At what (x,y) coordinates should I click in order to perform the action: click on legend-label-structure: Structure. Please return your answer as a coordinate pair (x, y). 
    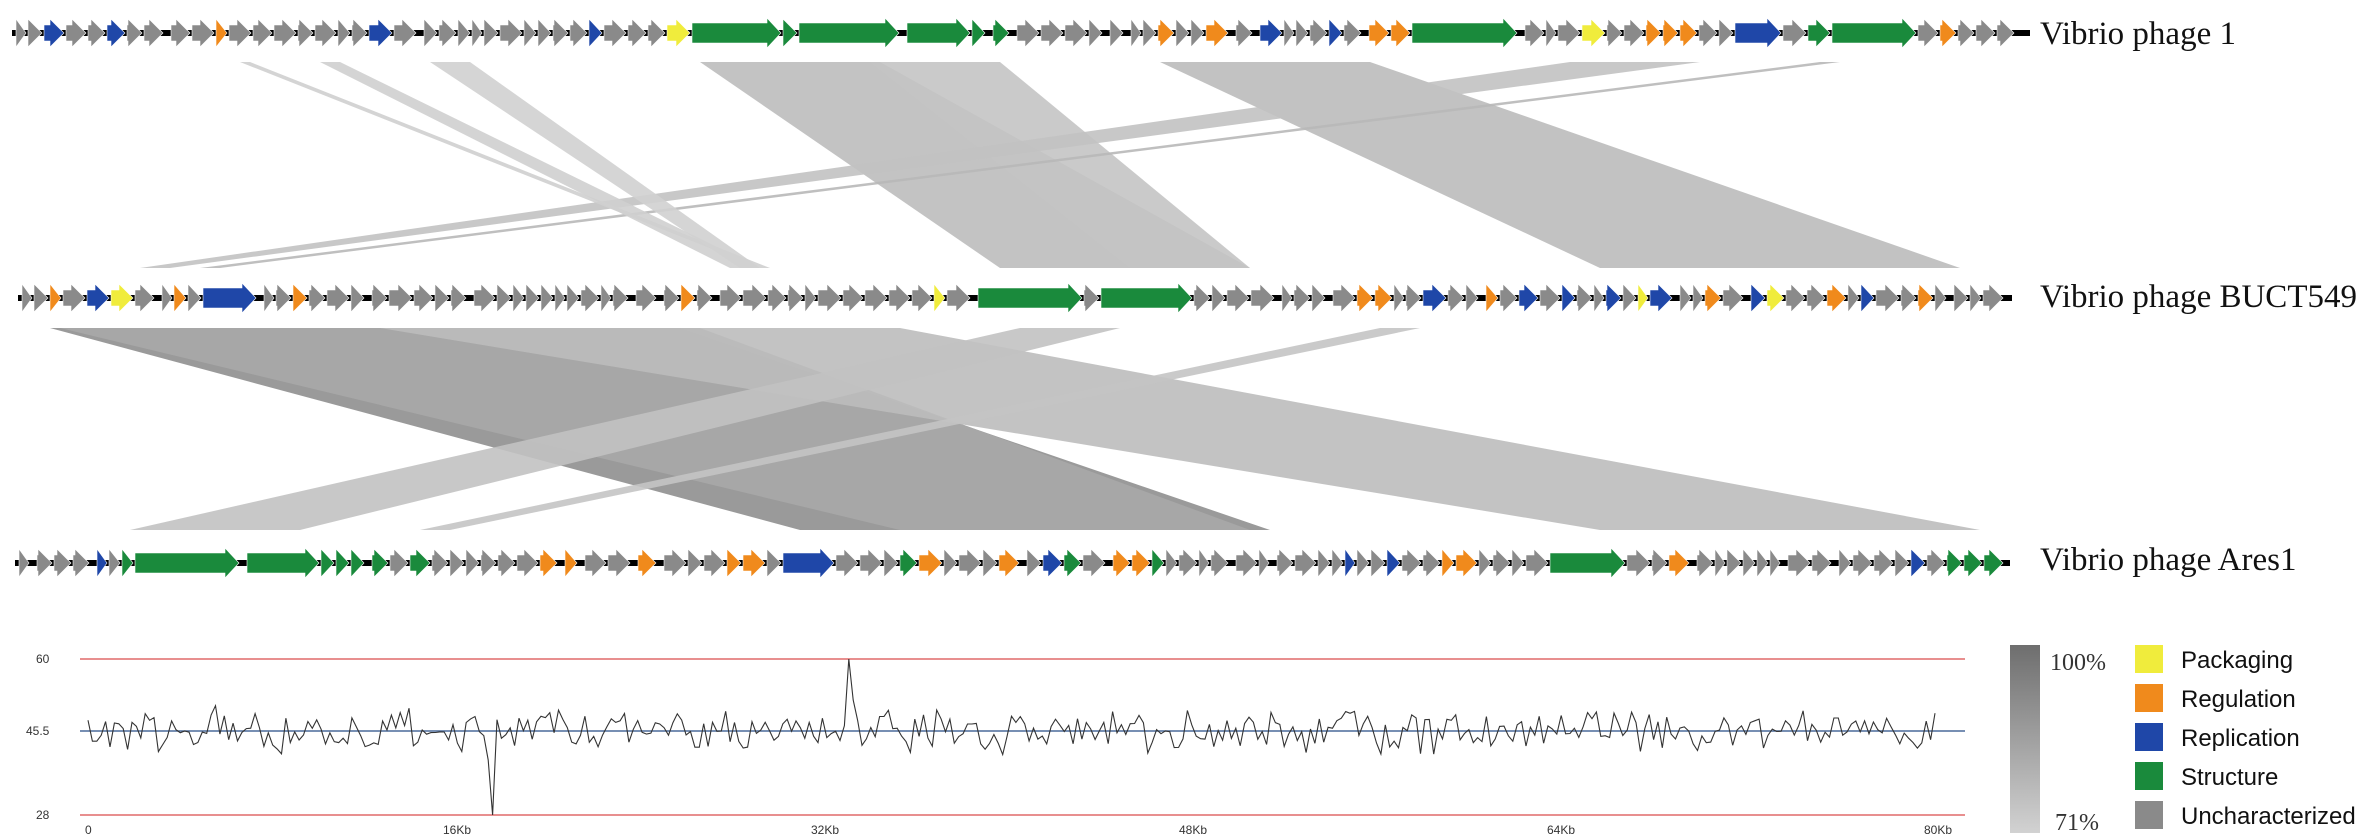
    Looking at the image, I should click on (2229, 777).